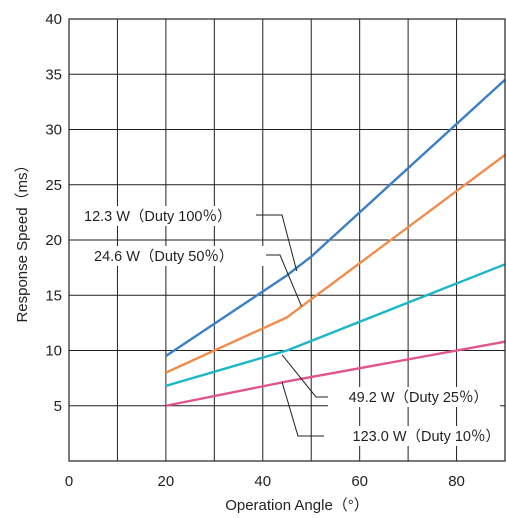  What do you see at coordinates (22, 239) in the screenshot?
I see `y-axis-title: Response Speed（ms）` at bounding box center [22, 239].